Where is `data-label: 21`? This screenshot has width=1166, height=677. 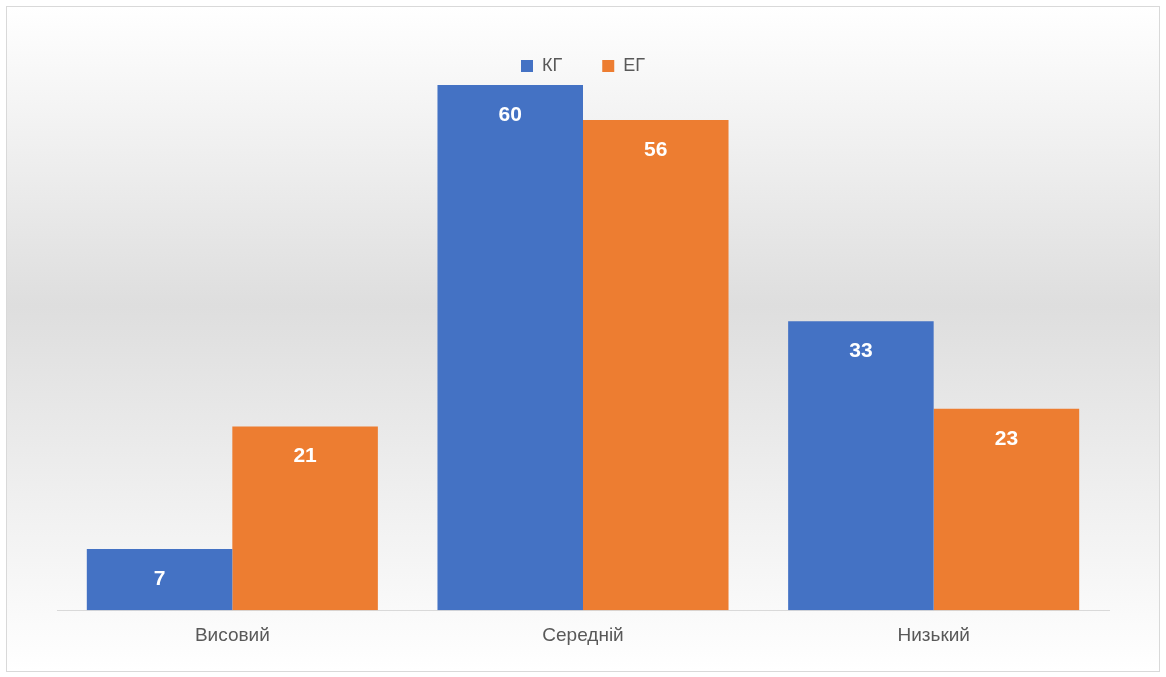 data-label: 21 is located at coordinates (305, 455).